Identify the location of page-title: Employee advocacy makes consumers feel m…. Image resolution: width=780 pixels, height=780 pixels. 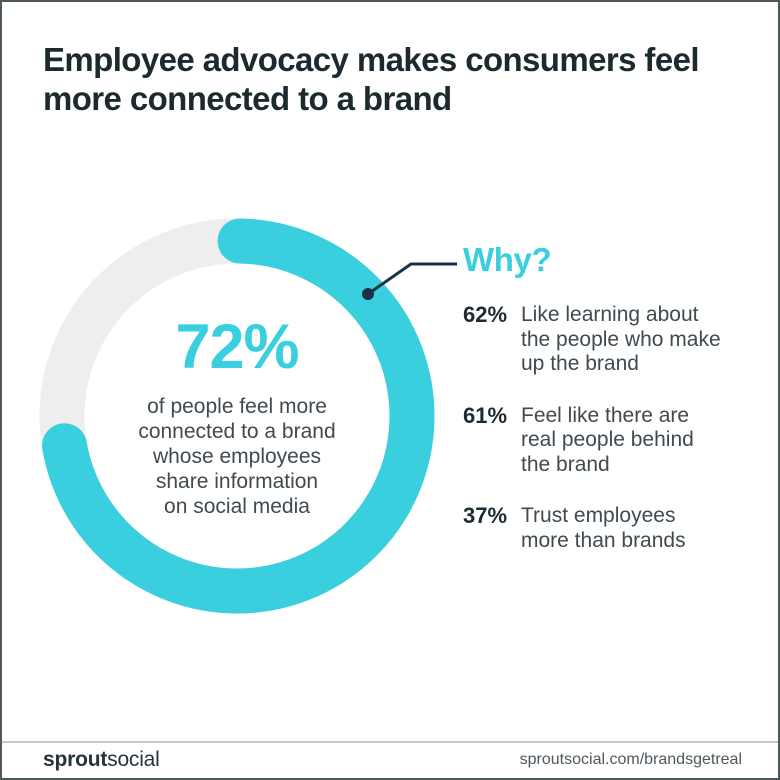
(371, 79).